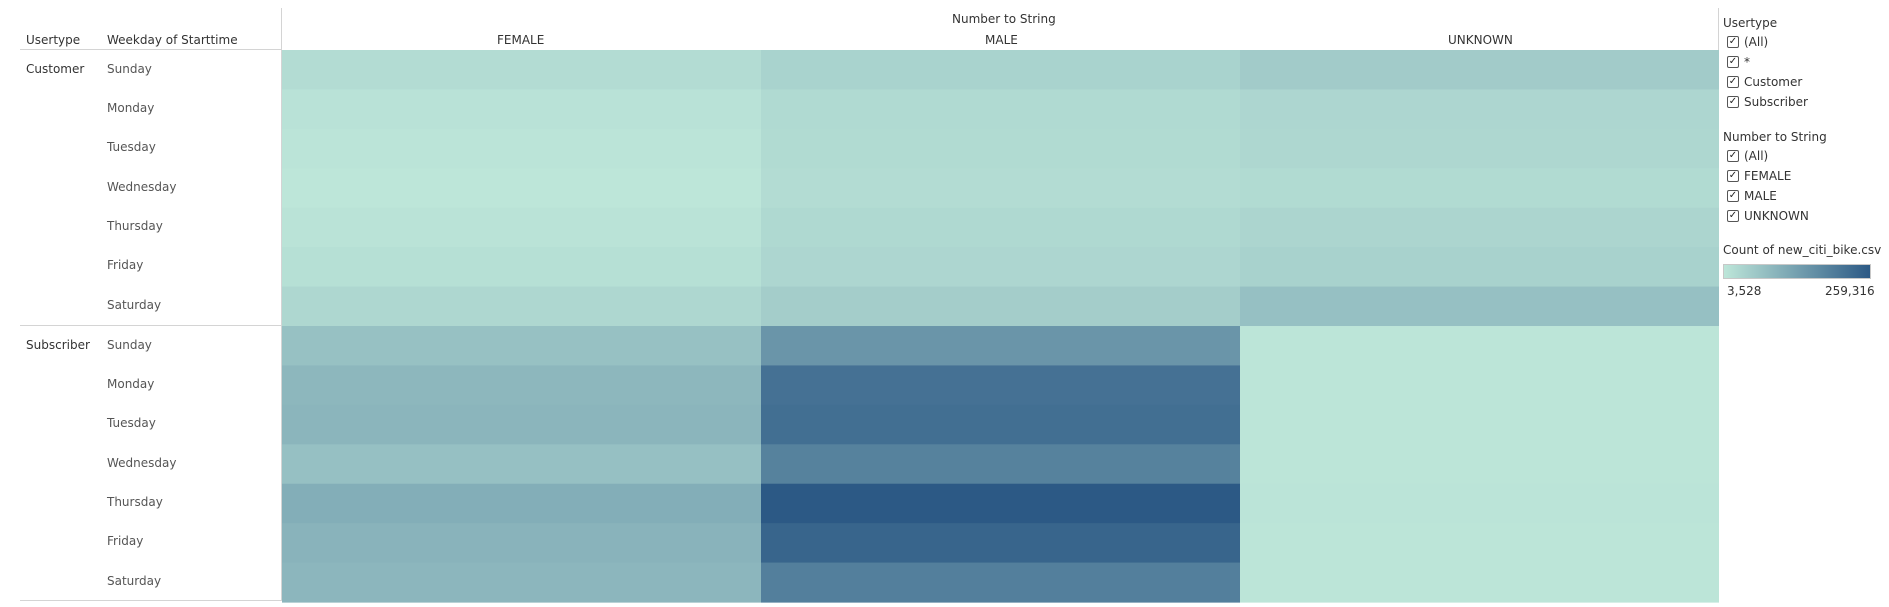 This screenshot has width=1889, height=607. Describe the element at coordinates (142, 187) in the screenshot. I see `row-label-customer-wednesday: Wednesday` at that location.